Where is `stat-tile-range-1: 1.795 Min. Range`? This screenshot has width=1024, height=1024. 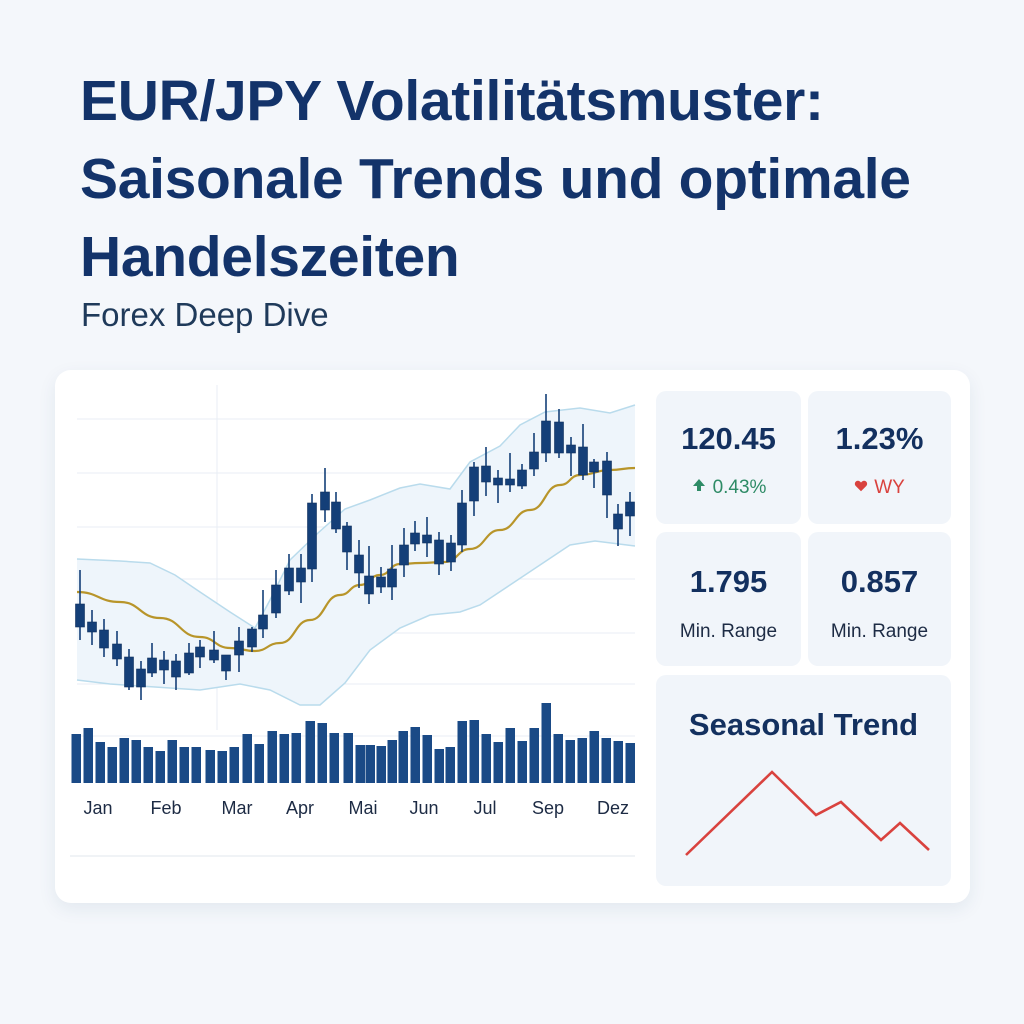 stat-tile-range-1: 1.795 Min. Range is located at coordinates (728, 599).